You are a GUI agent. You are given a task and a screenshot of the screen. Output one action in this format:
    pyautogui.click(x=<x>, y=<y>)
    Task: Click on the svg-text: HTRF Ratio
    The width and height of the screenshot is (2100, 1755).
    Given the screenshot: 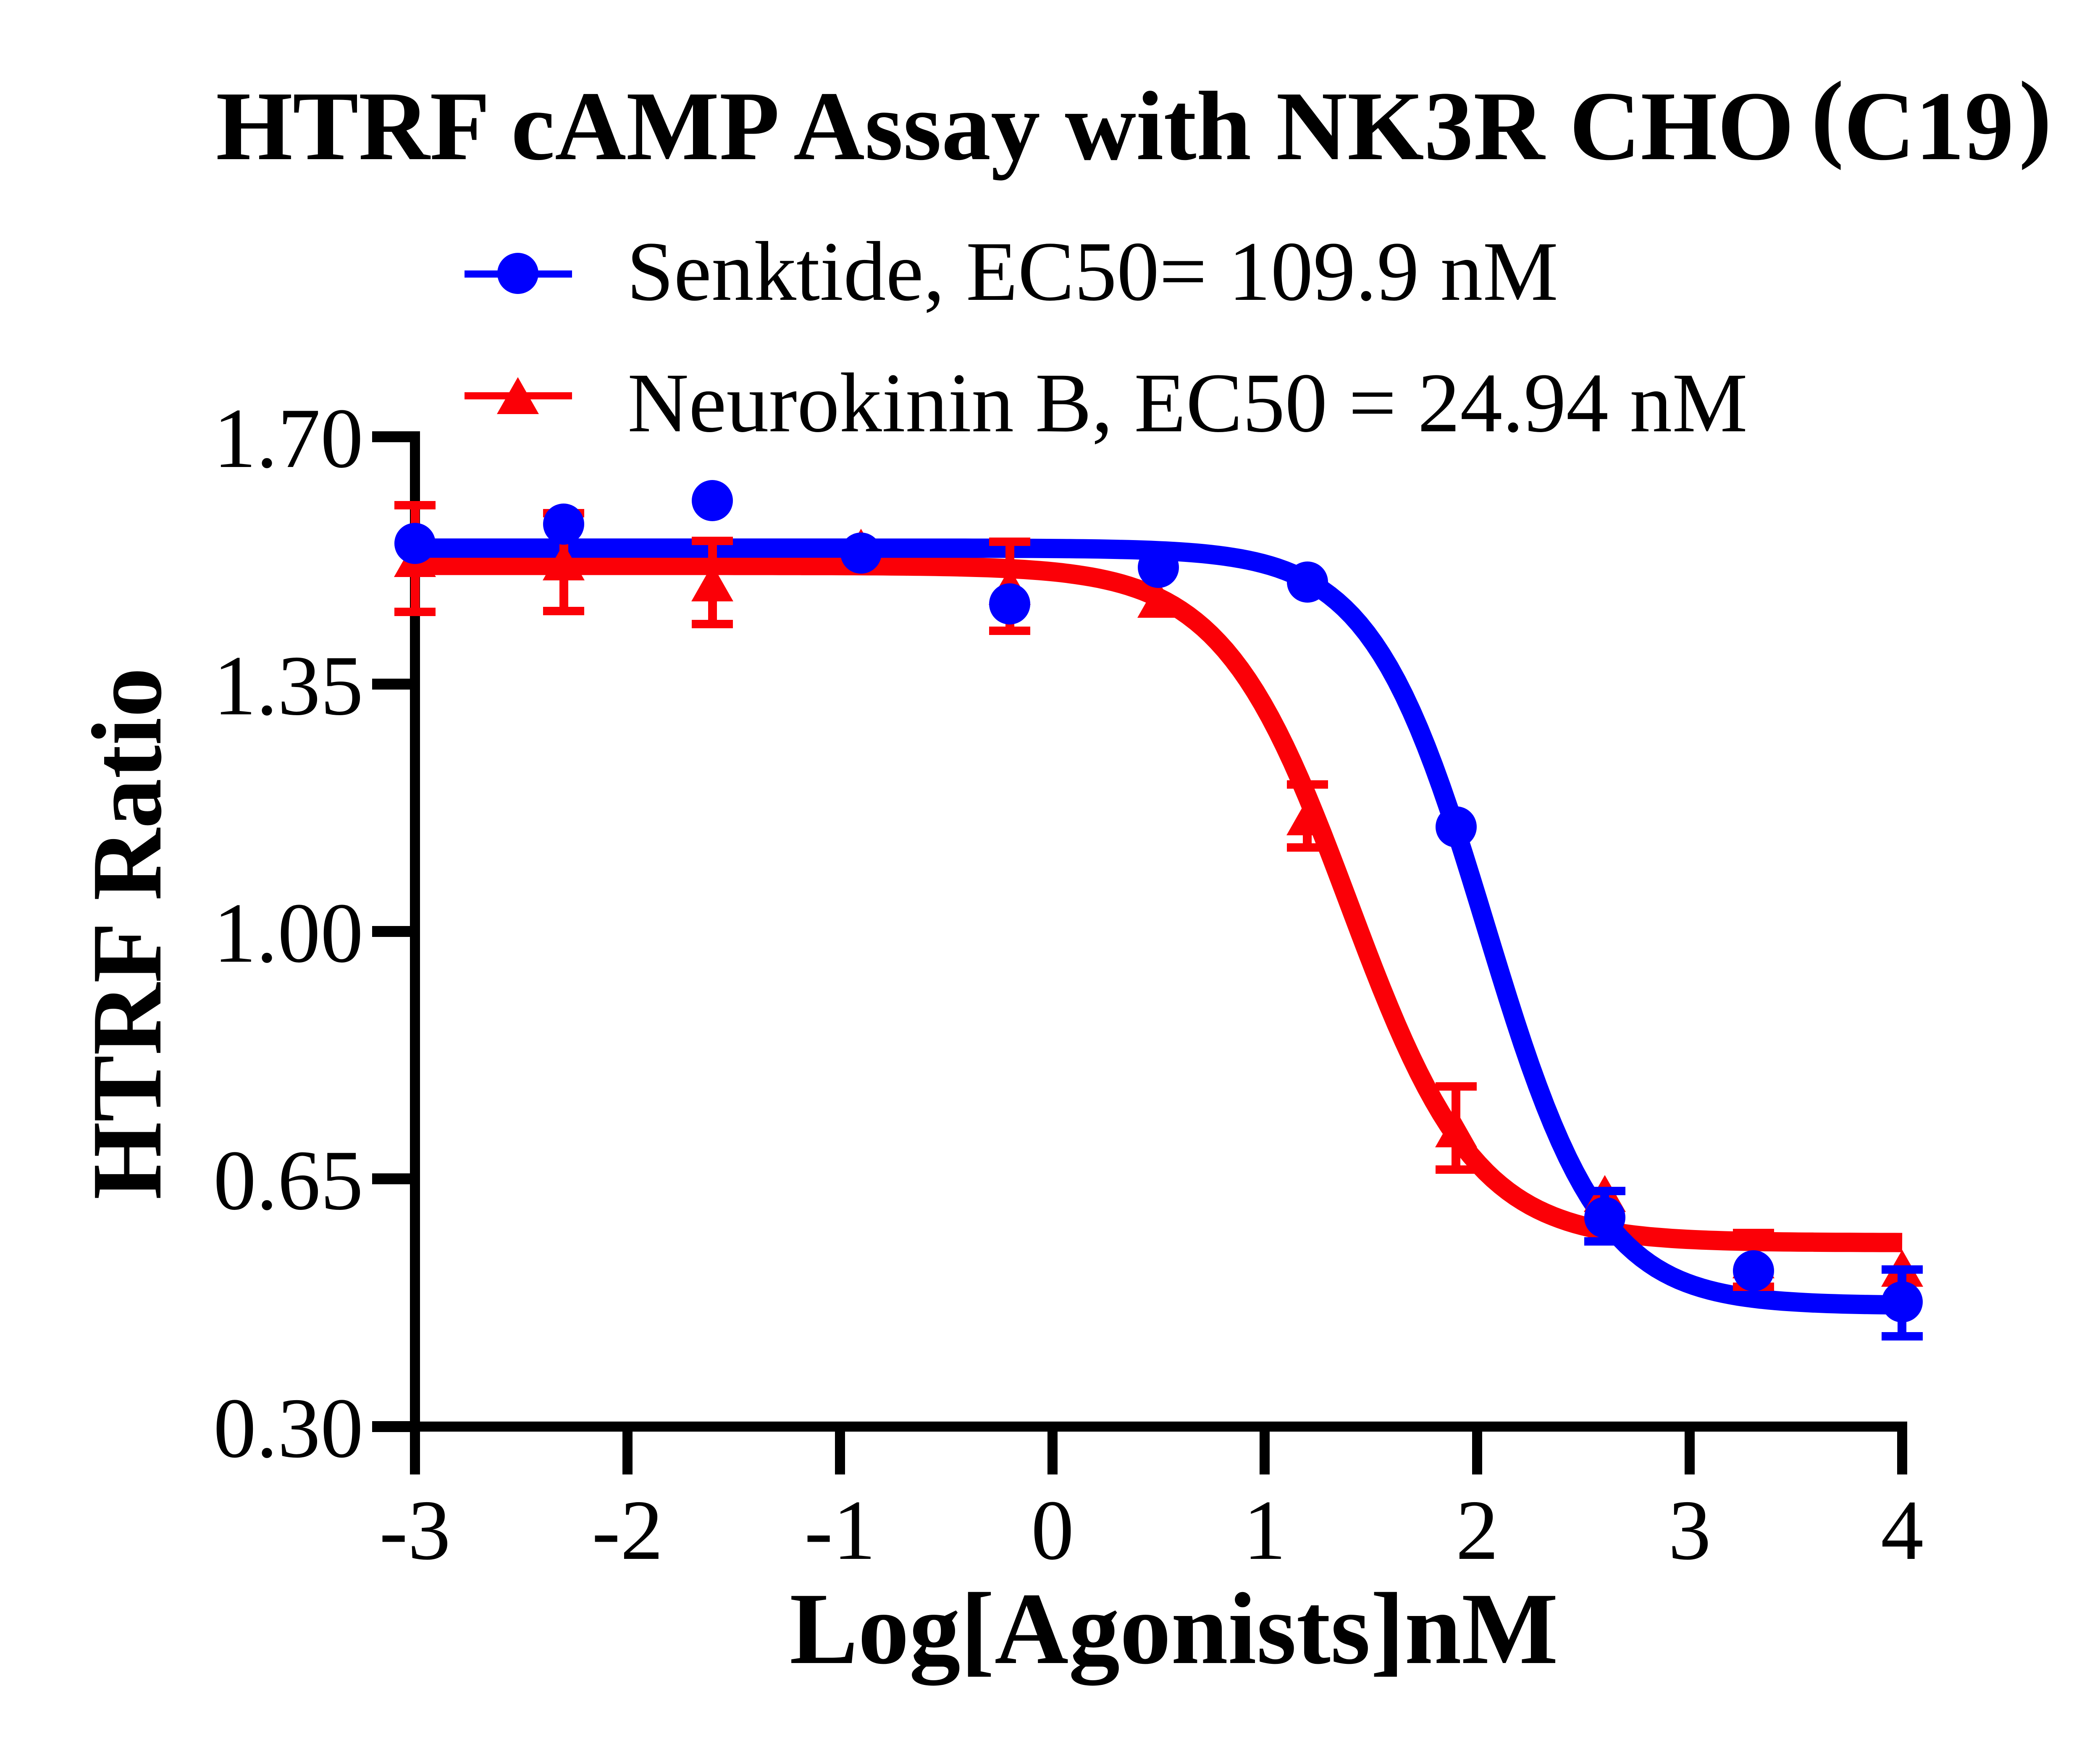 What is the action you would take?
    pyautogui.click(x=127, y=933)
    